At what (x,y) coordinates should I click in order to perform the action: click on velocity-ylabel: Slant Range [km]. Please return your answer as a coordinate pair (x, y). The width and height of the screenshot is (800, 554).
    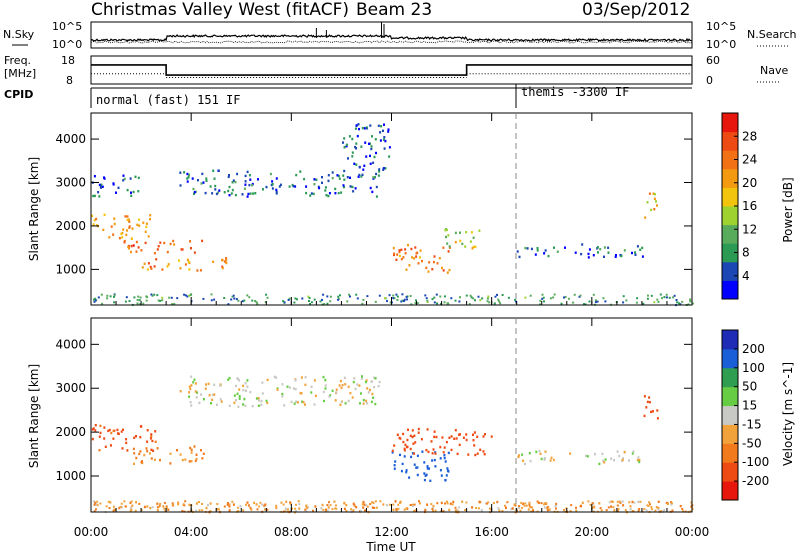
    Looking at the image, I should click on (34, 416).